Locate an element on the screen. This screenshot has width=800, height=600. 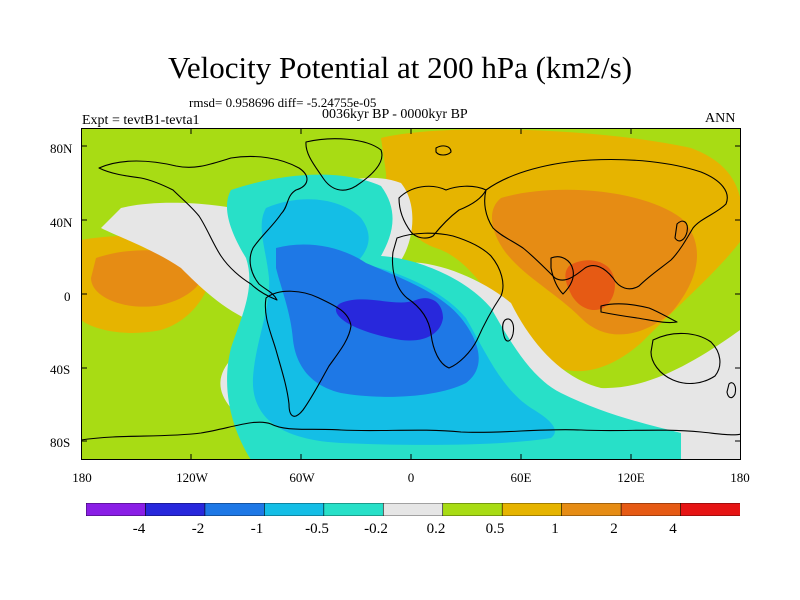
coast-antarctica is located at coordinates (411, 431).